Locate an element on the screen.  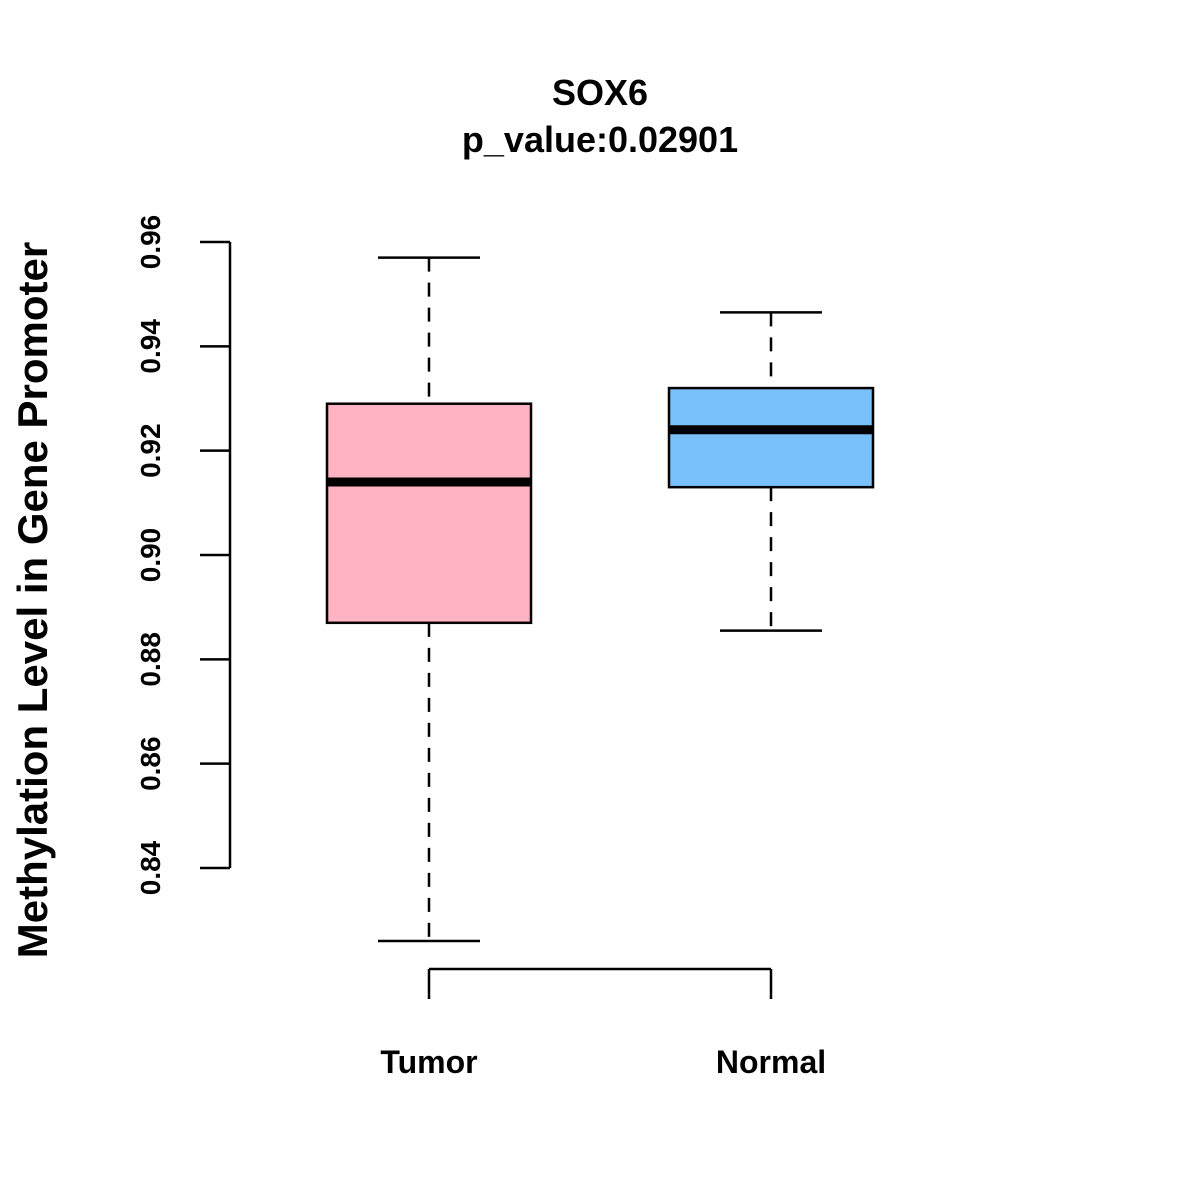
y-tick-label: 0.84 is located at coordinates (150, 867).